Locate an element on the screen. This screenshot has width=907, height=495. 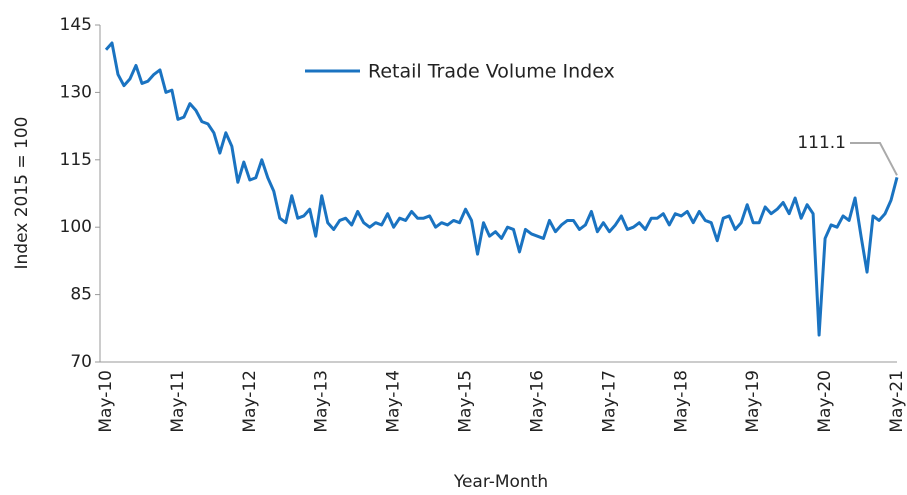
x-tick-label: May-20 is located at coordinates (825, 401).